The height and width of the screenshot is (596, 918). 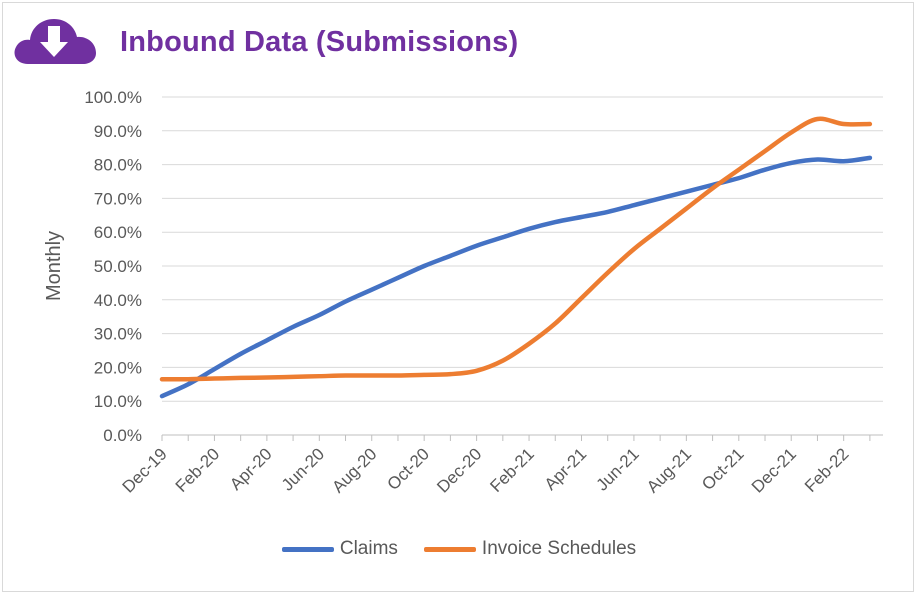 I want to click on x-tick-label: Jun-20, so click(x=303, y=469).